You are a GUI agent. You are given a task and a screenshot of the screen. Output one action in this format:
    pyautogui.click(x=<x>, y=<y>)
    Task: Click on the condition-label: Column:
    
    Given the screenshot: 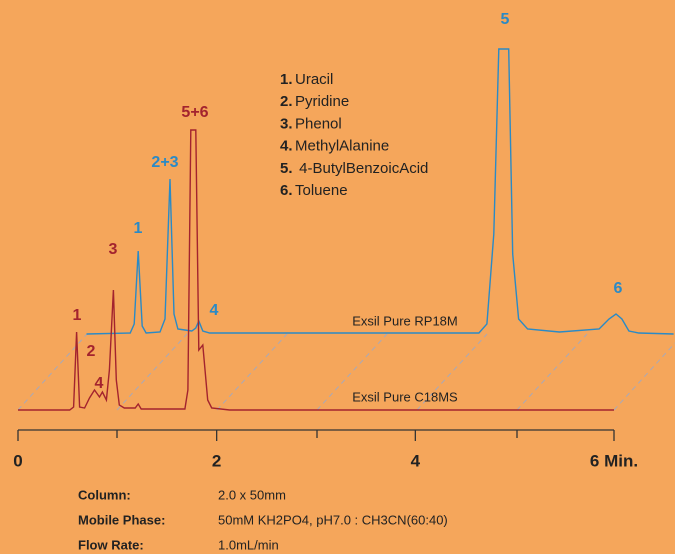 What is the action you would take?
    pyautogui.click(x=104, y=494)
    